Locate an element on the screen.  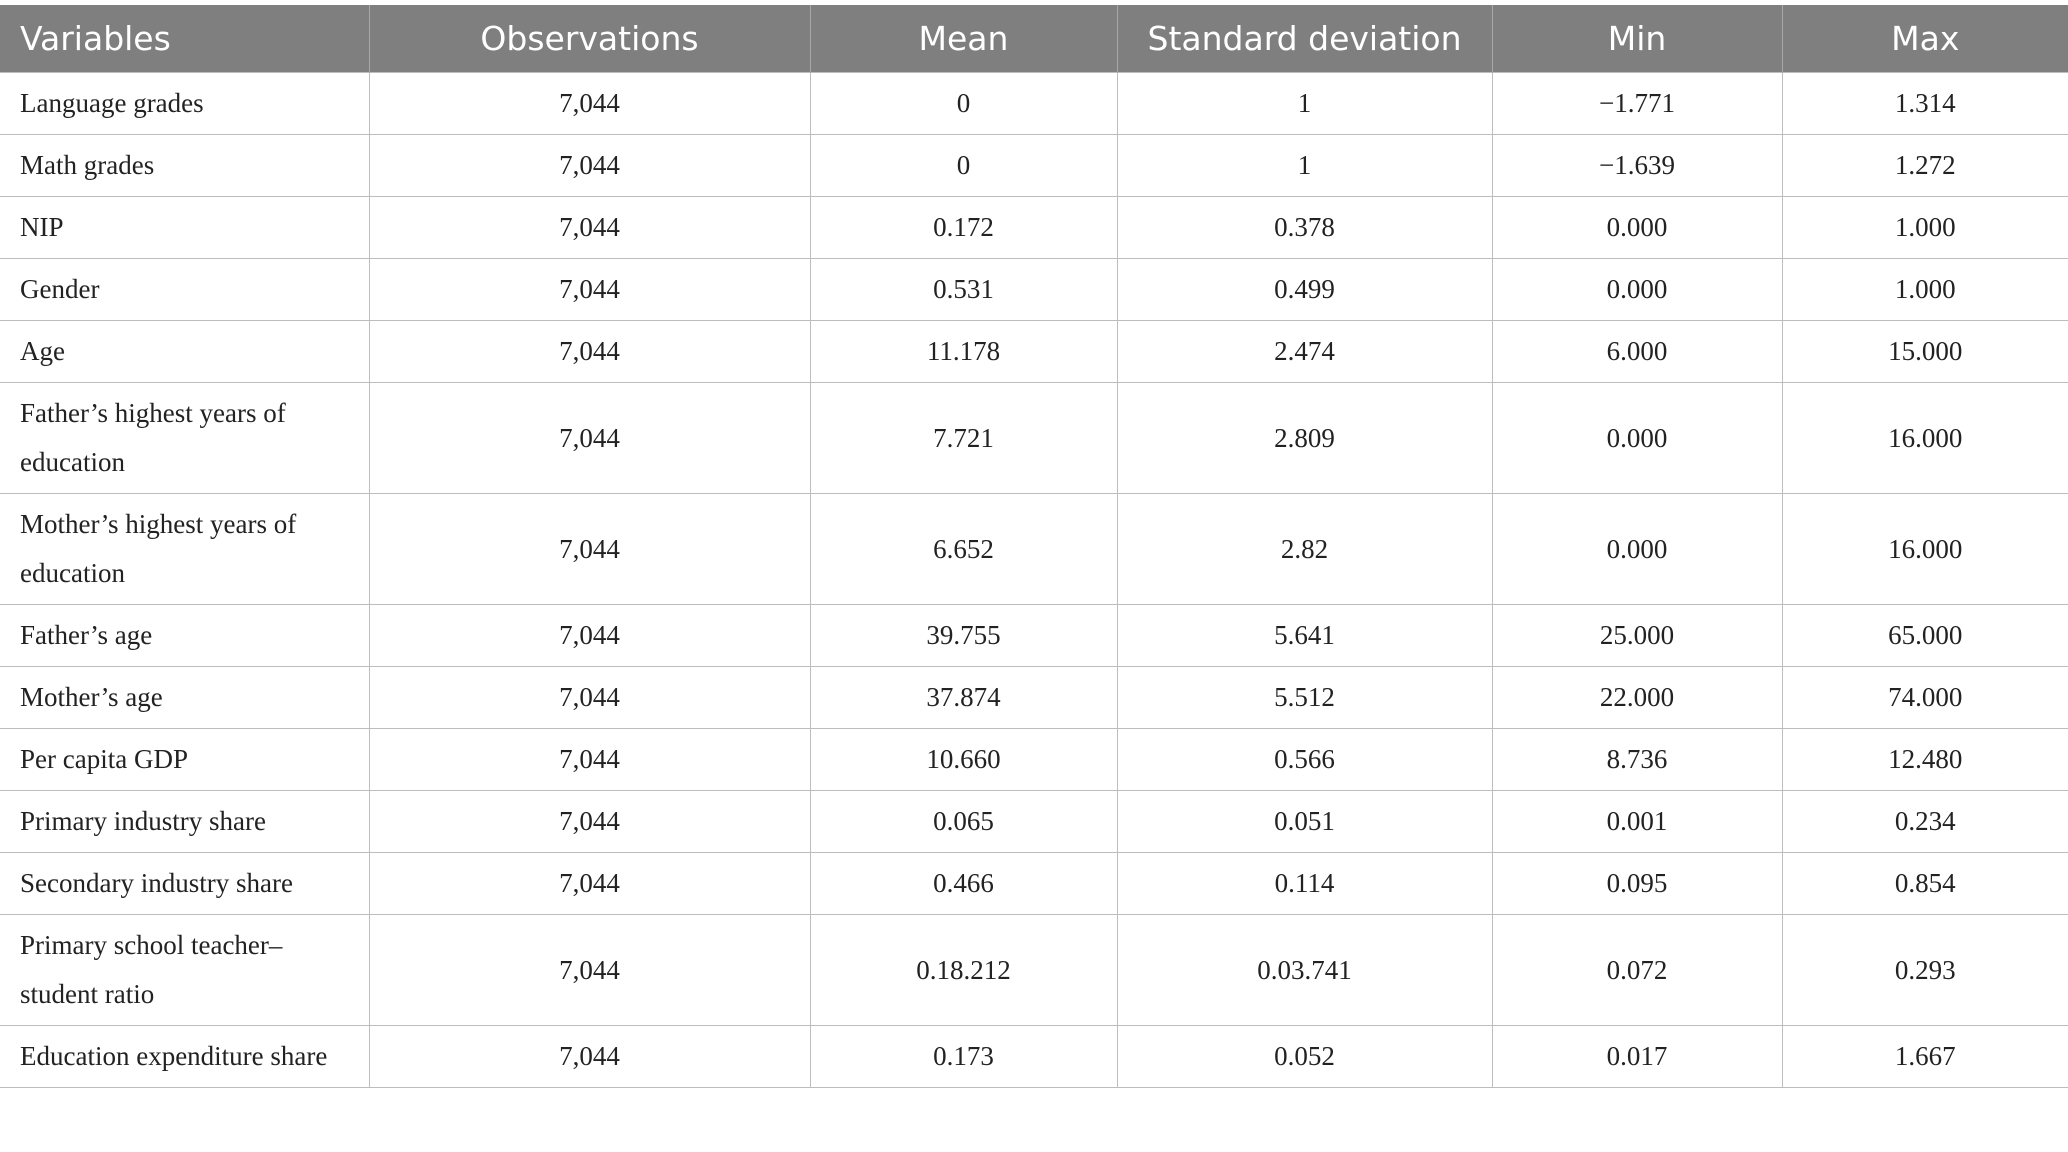
cell: 0.566 is located at coordinates (1304, 759).